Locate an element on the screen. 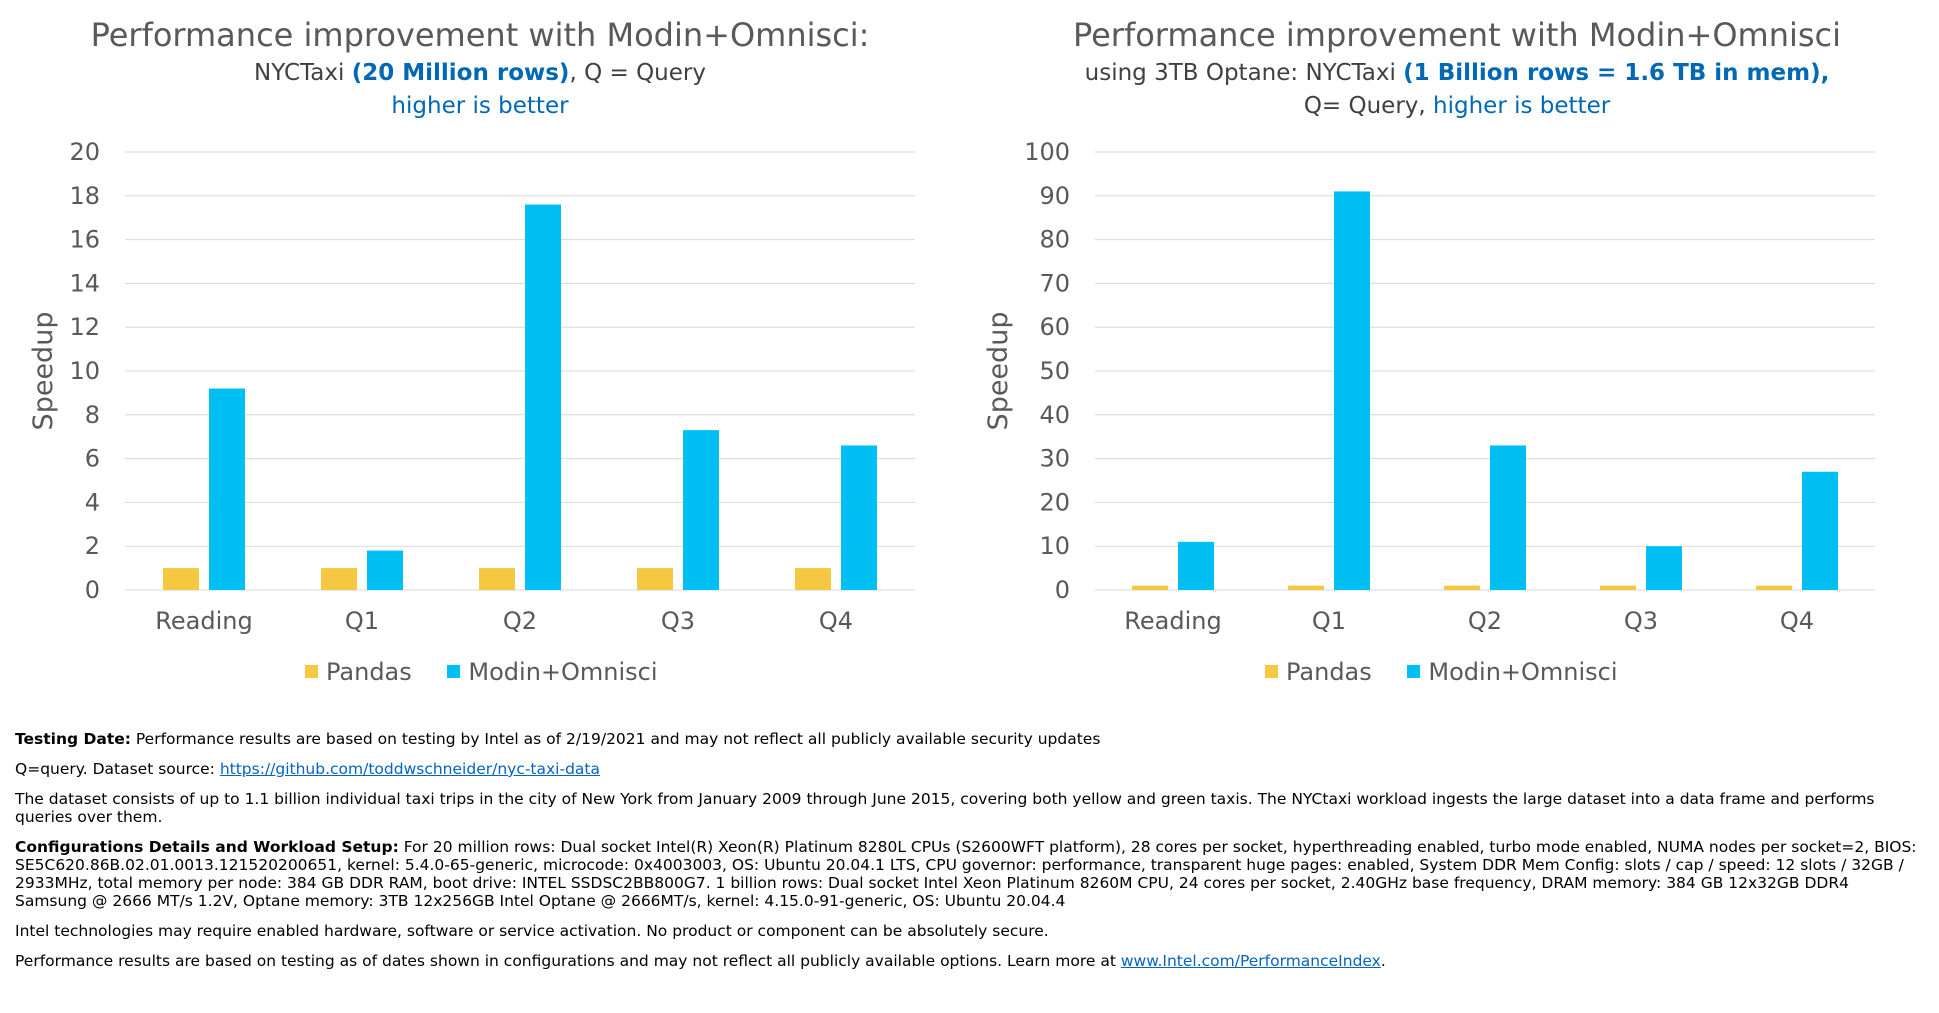 Image resolution: width=1939 pixels, height=1013 pixels. y-tick-label: 4 is located at coordinates (92, 502).